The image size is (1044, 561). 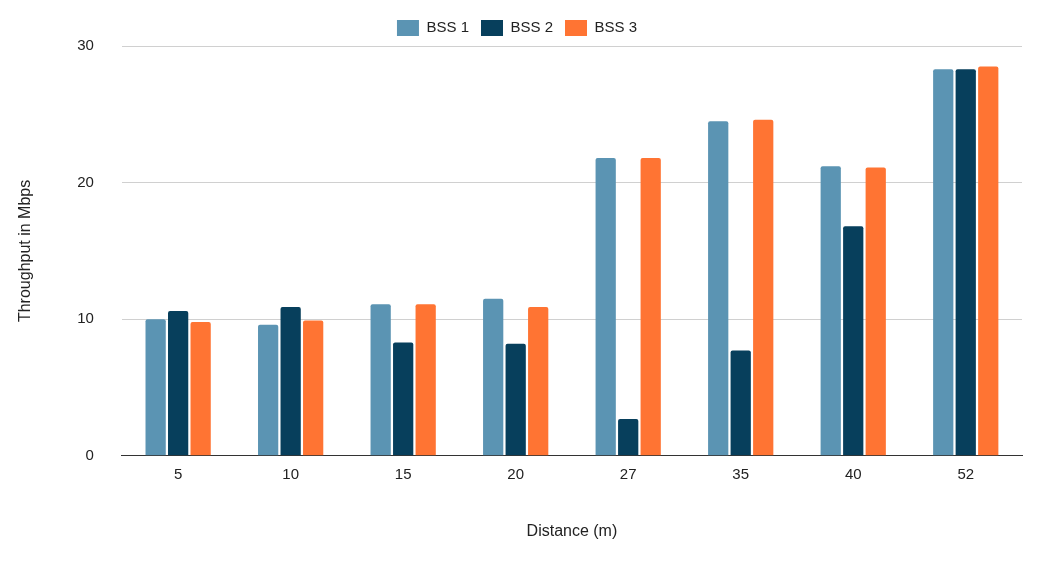 What do you see at coordinates (85, 45) in the screenshot?
I see `y-tick-label: 30` at bounding box center [85, 45].